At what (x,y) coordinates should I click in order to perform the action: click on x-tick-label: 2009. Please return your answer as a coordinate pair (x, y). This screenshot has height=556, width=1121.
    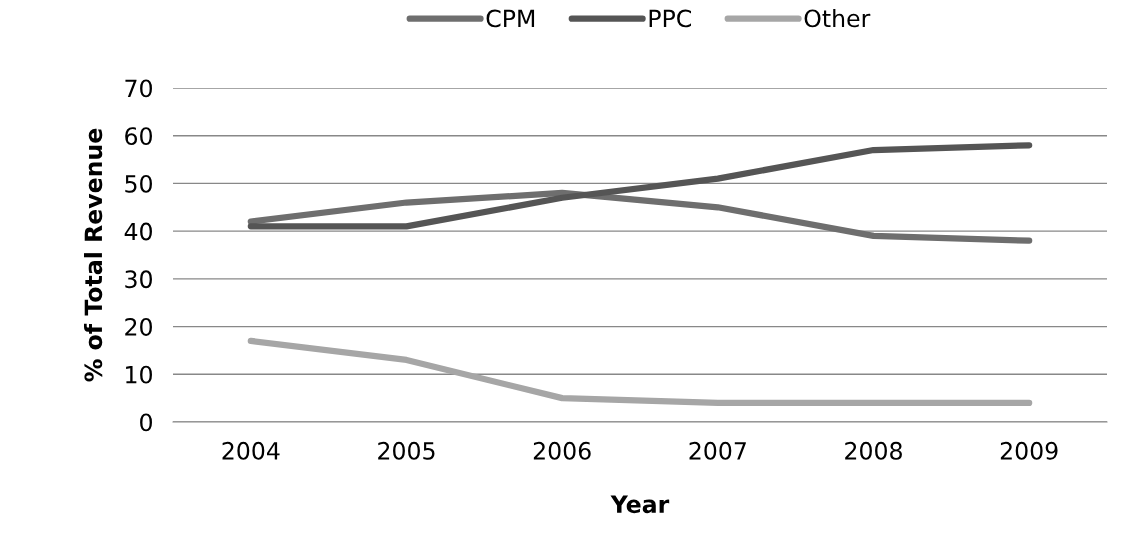
    Looking at the image, I should click on (1029, 450).